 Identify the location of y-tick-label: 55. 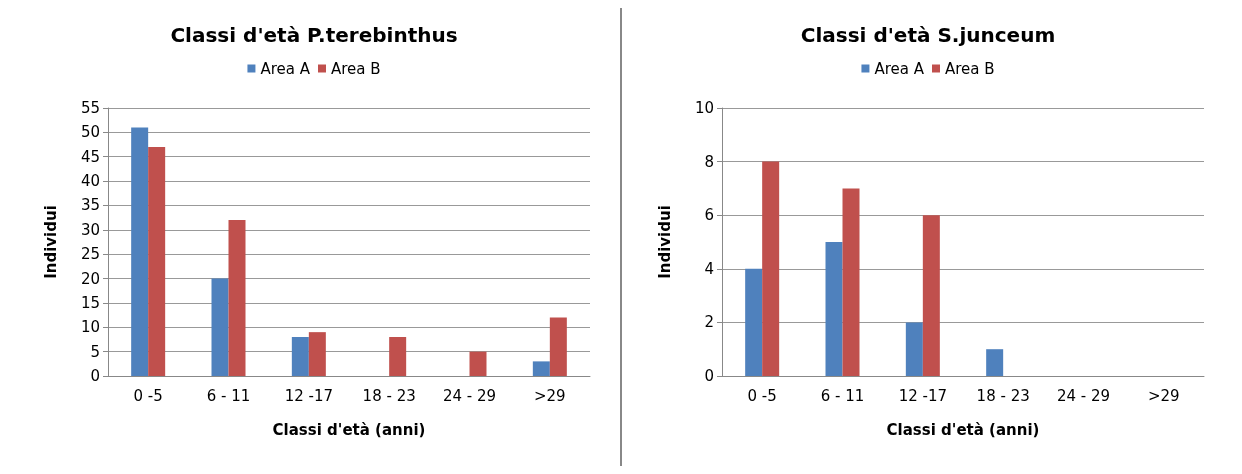
(90, 108).